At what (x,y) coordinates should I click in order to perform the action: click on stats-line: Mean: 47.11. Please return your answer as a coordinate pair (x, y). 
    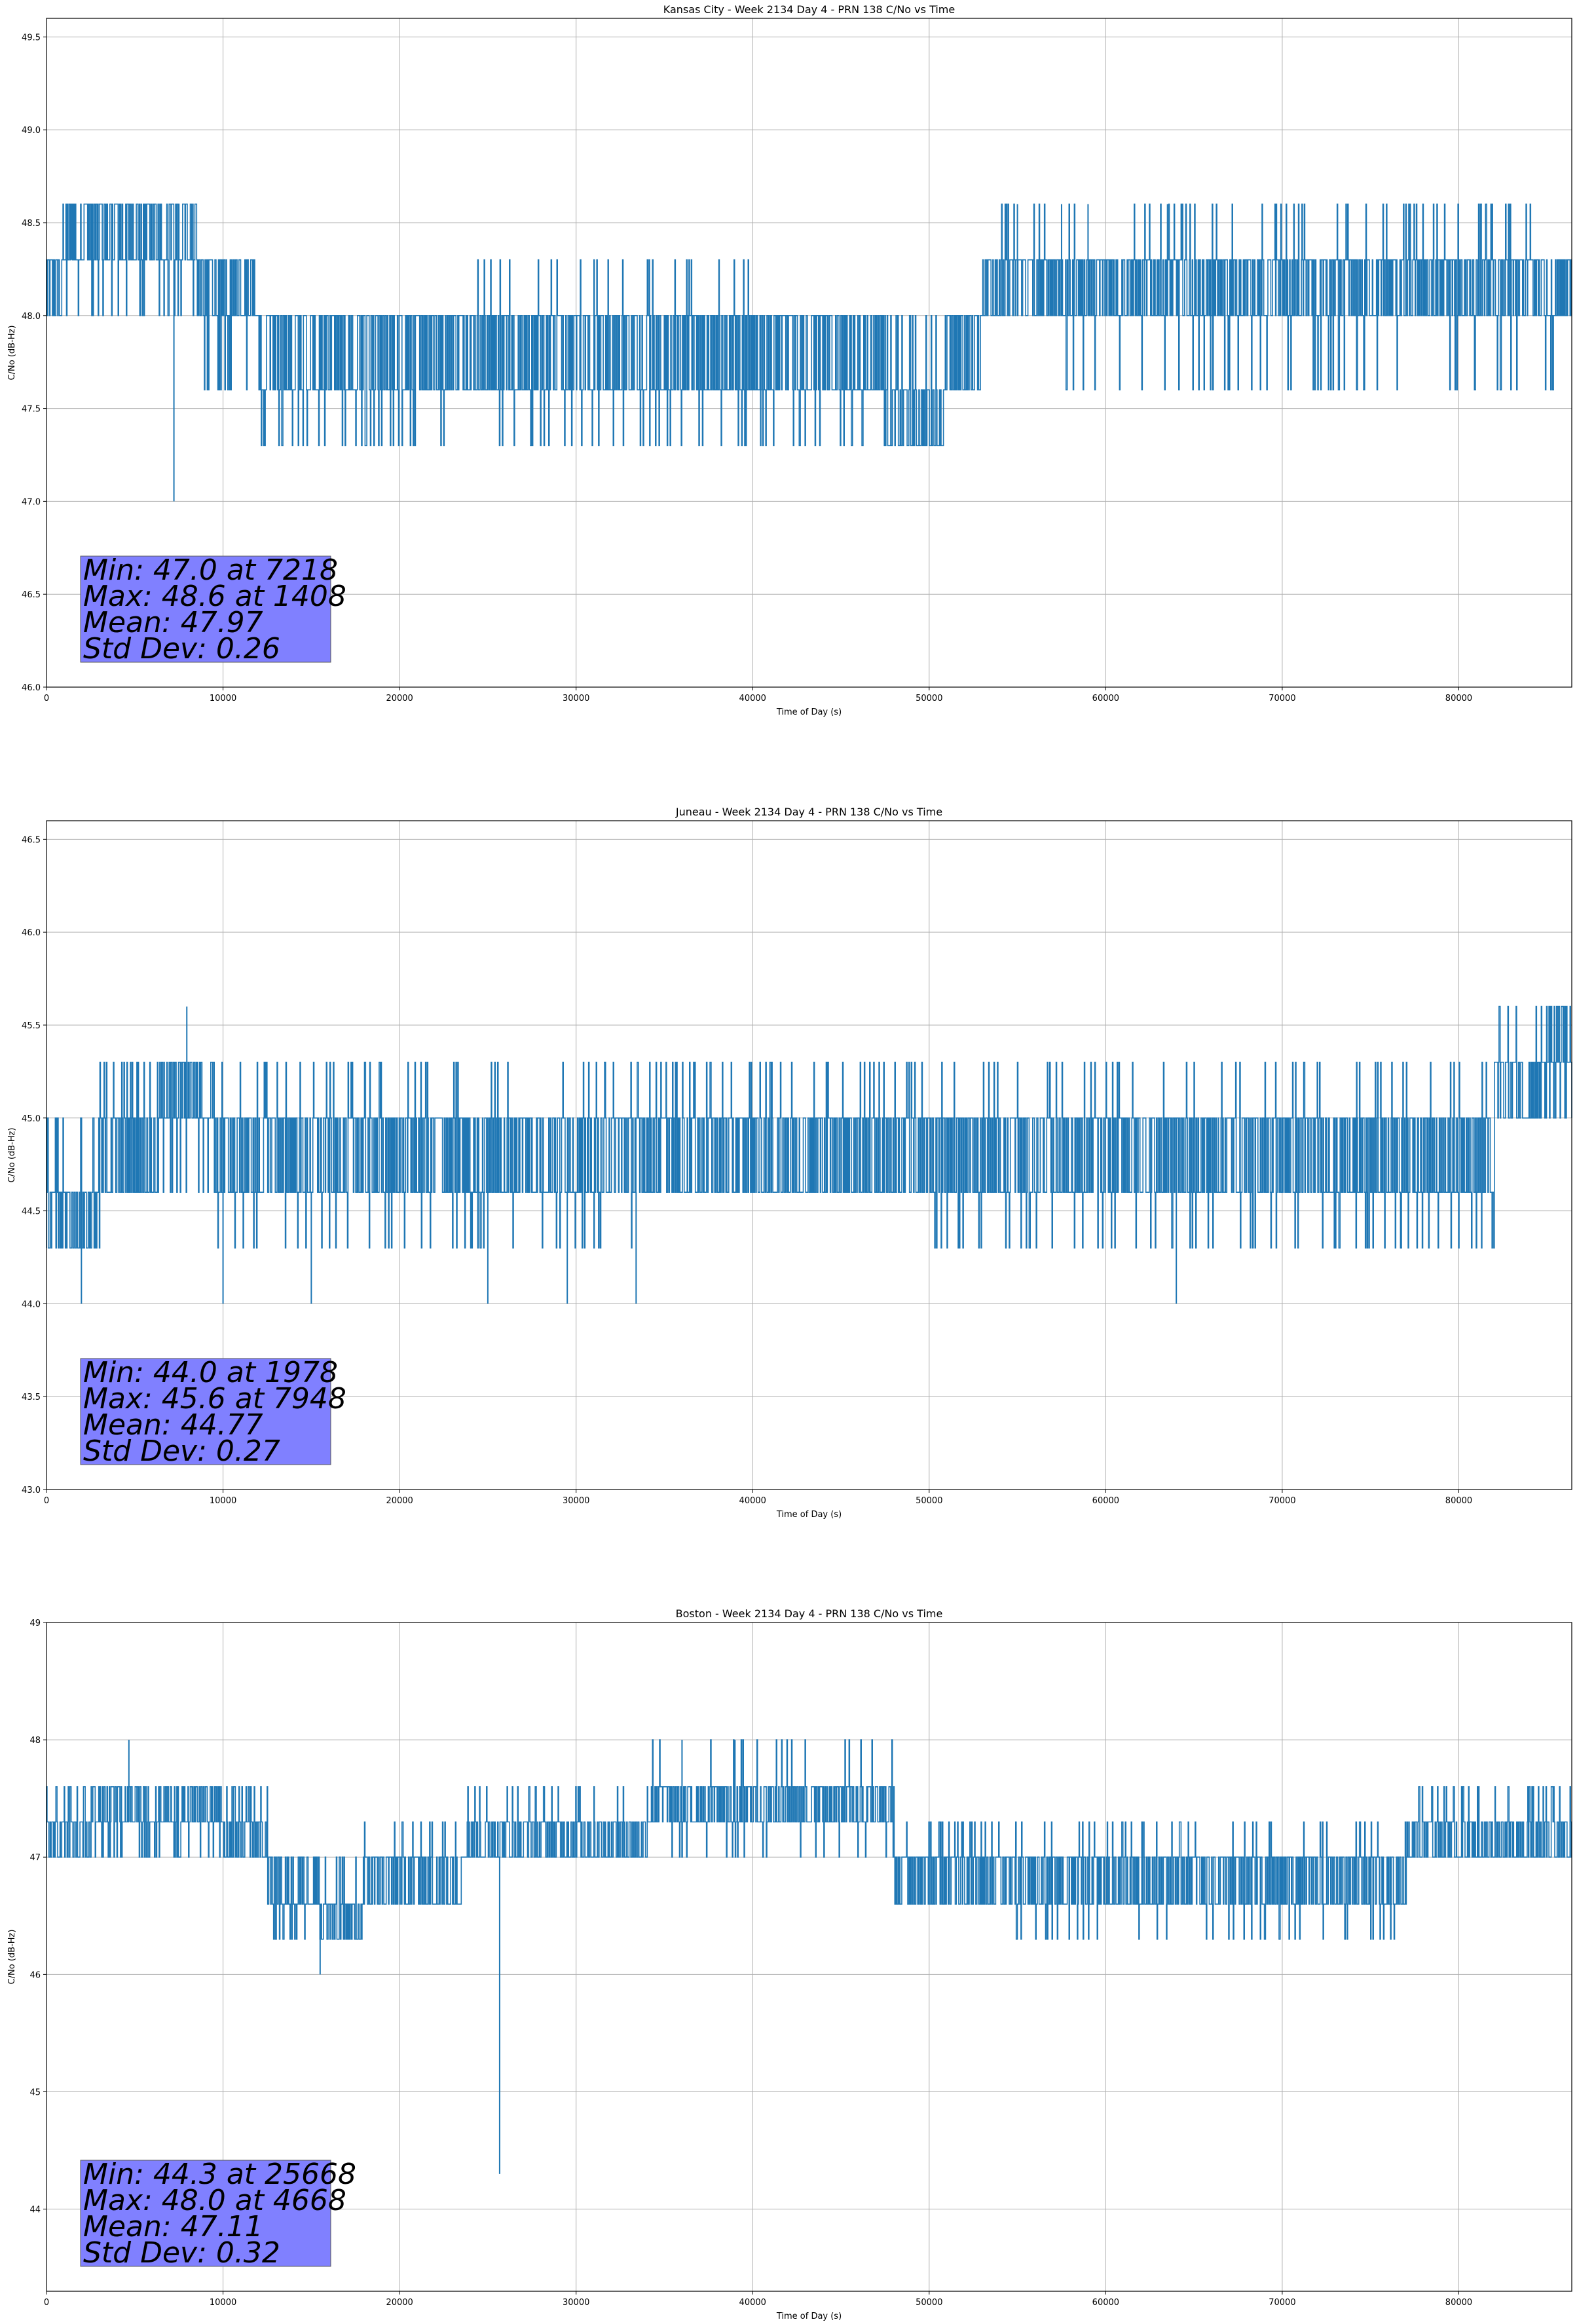
    Looking at the image, I should click on (173, 2226).